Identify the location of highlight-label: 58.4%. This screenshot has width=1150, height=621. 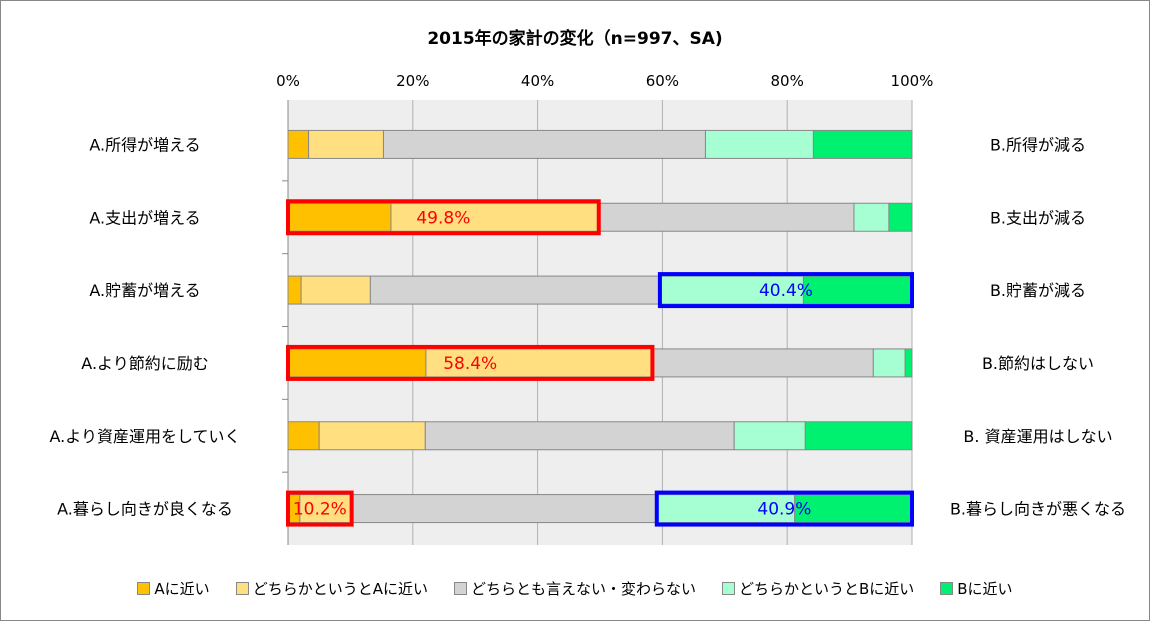
(470, 364).